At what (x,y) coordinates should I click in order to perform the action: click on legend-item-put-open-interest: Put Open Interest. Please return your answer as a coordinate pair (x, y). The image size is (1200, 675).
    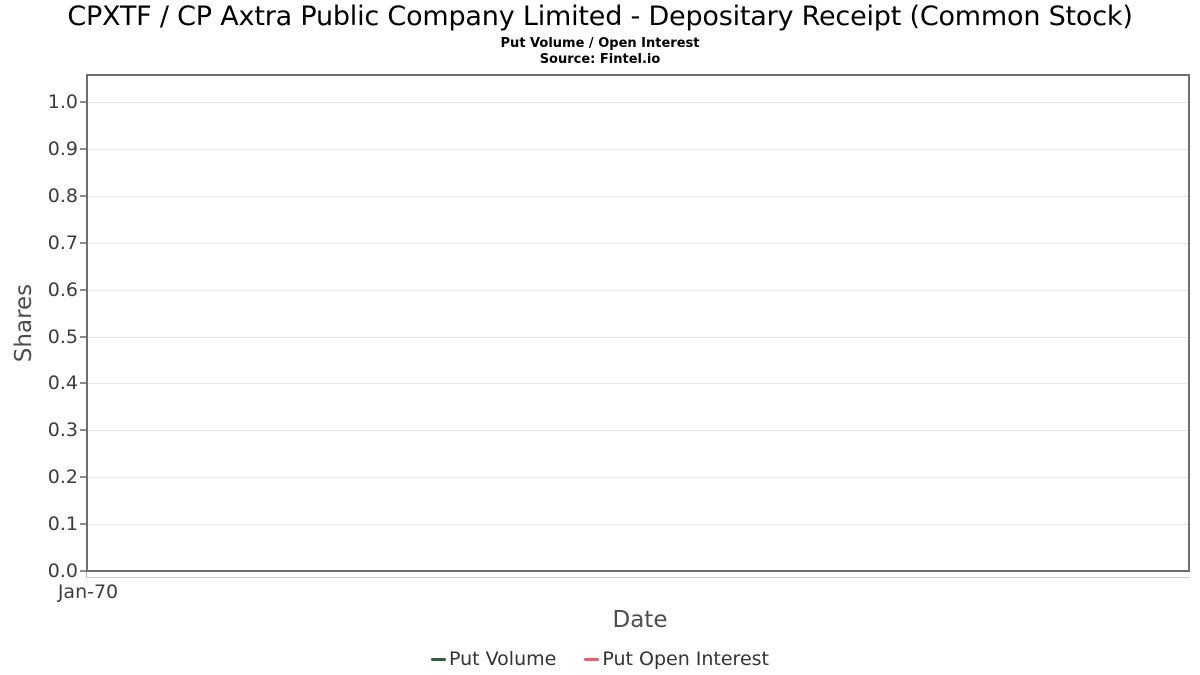
    Looking at the image, I should click on (676, 659).